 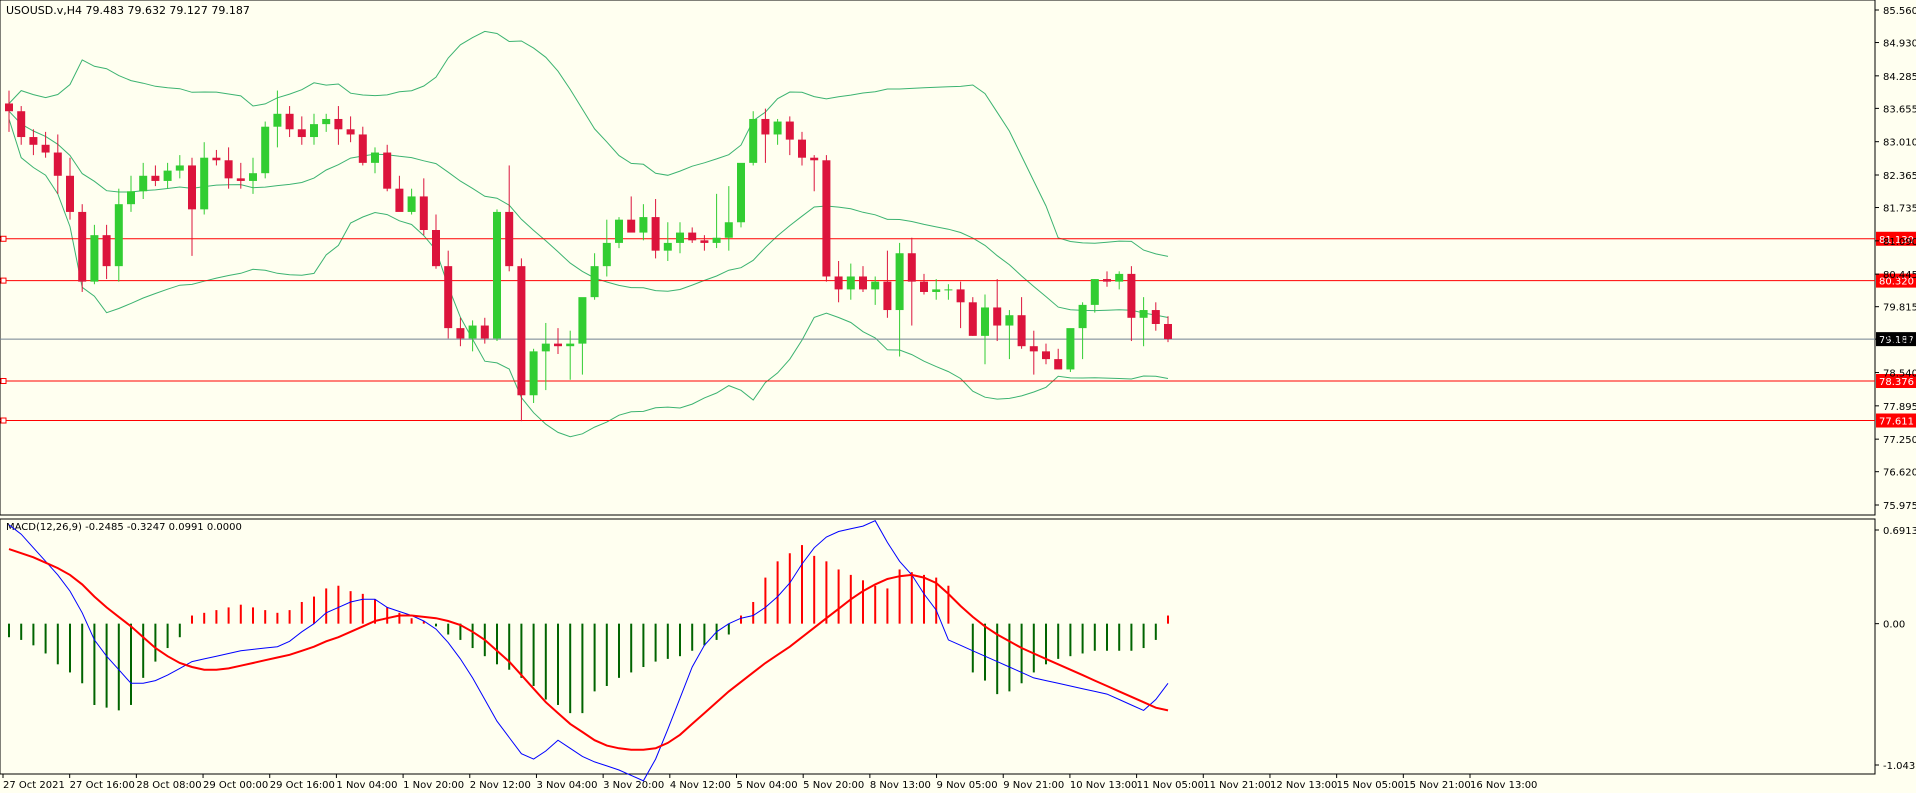 I want to click on time-tick-label: 10 Nov 13:00, so click(x=1103, y=785).